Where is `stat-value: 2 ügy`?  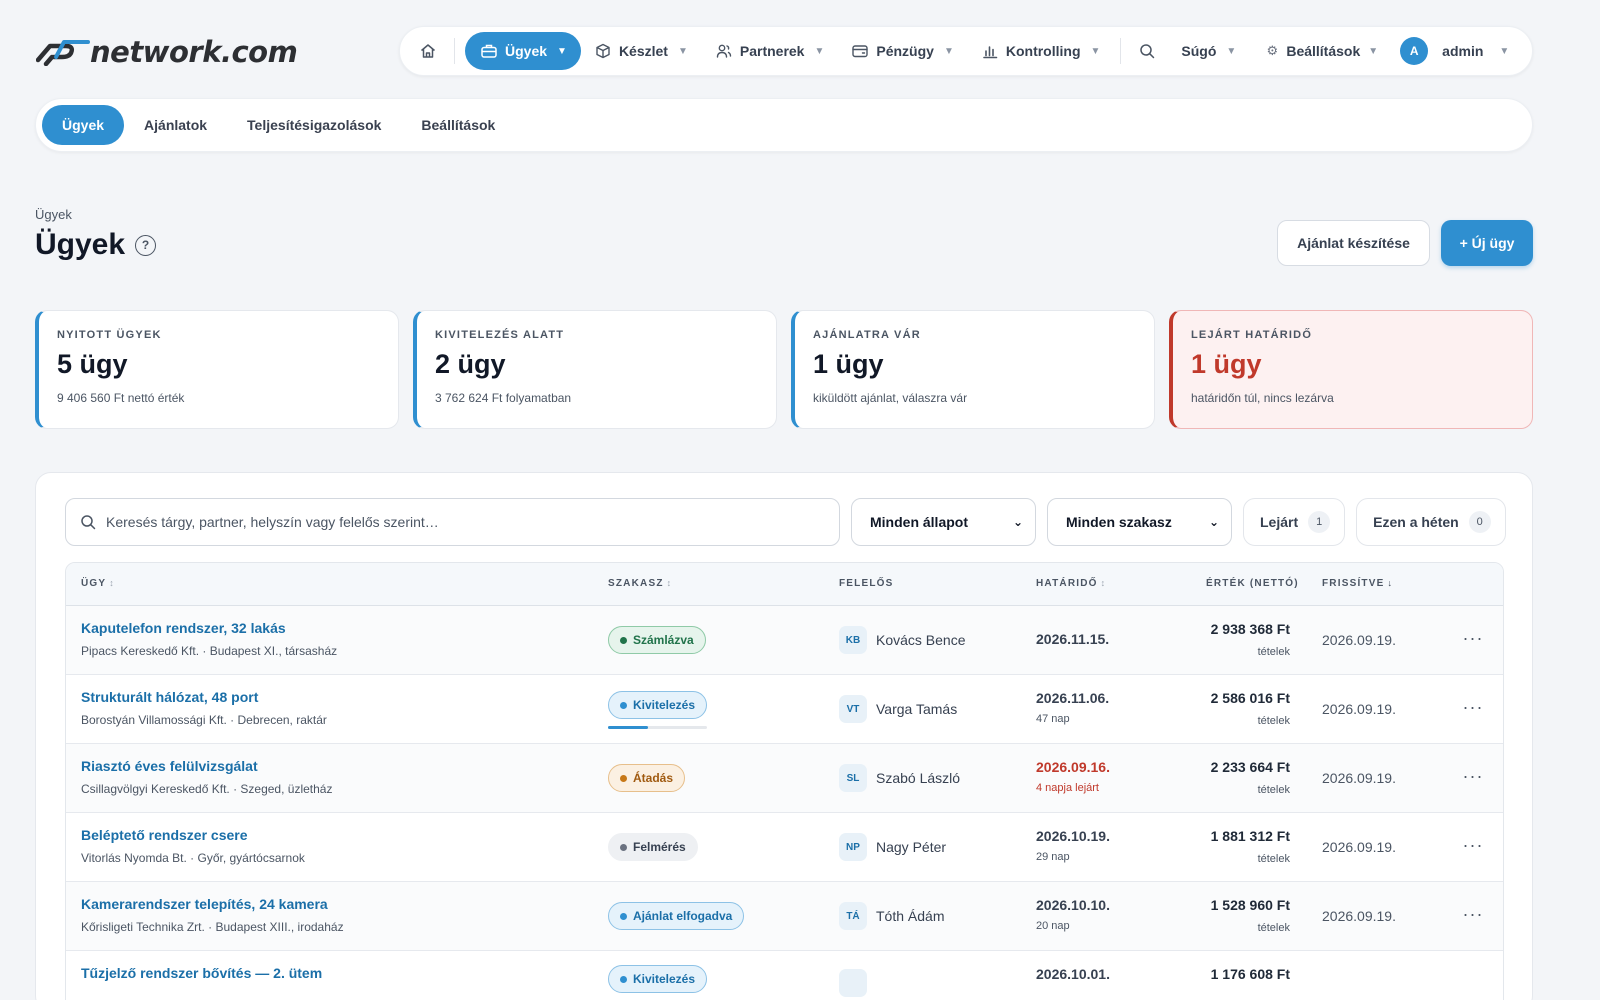 stat-value: 2 ügy is located at coordinates (470, 364).